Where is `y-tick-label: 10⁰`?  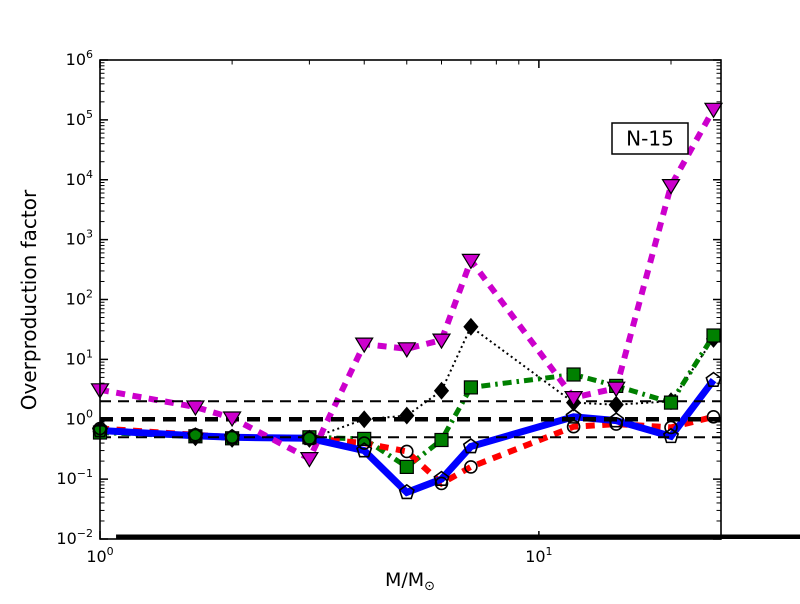 y-tick-label: 10⁰ is located at coordinates (79, 417).